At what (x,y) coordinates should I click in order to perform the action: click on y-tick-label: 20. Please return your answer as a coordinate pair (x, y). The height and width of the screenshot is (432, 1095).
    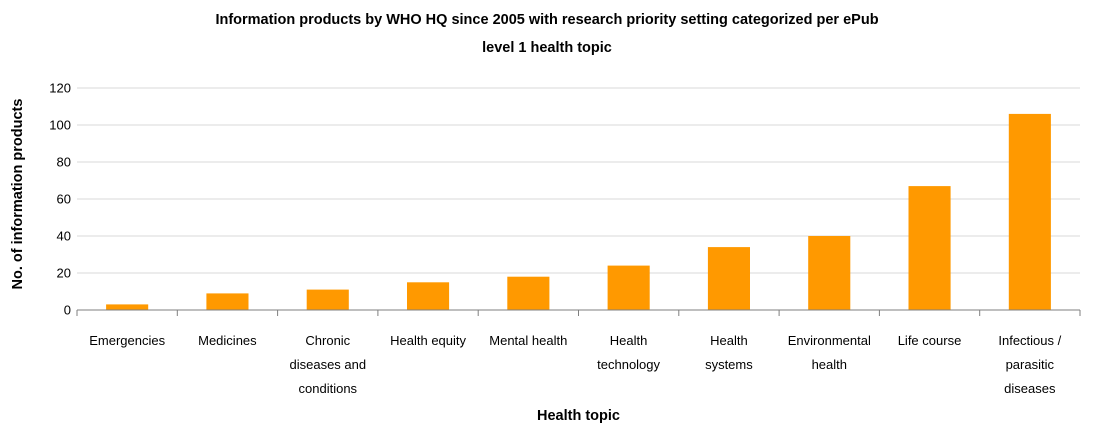
    Looking at the image, I should click on (64, 273).